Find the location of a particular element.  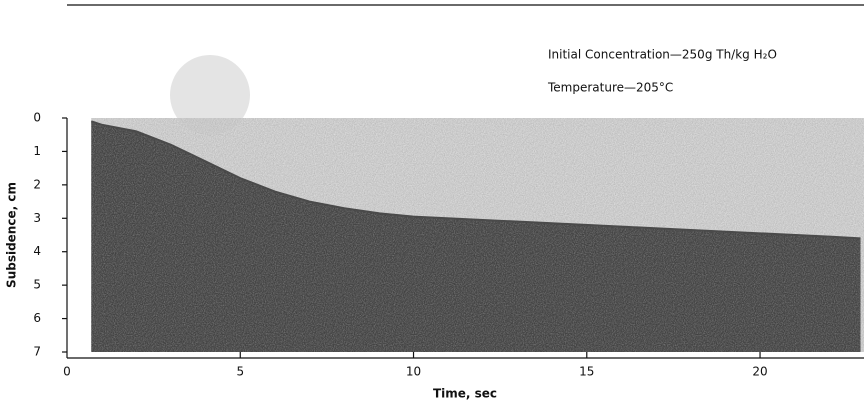

annotation: Temperature—205°C is located at coordinates (610, 88).